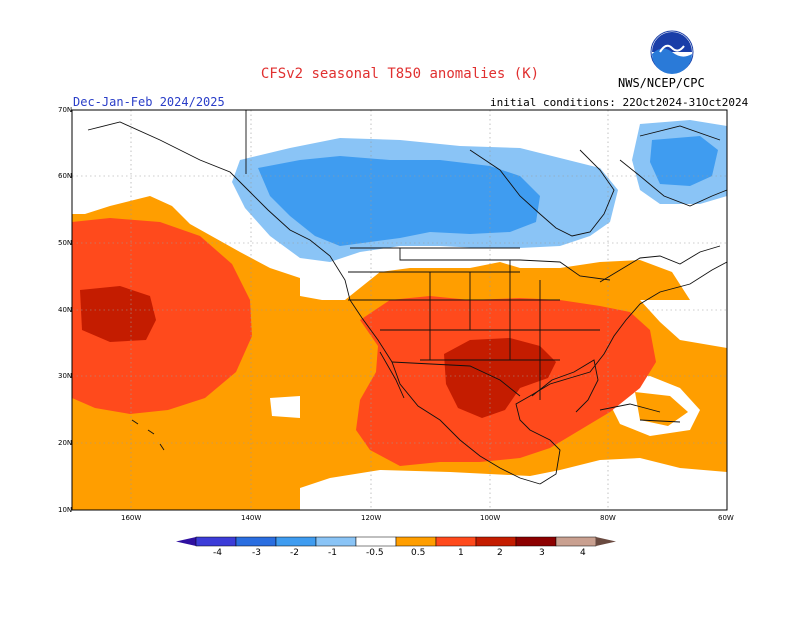  Describe the element at coordinates (294, 553) in the screenshot. I see `colorbar-label: -2` at that location.